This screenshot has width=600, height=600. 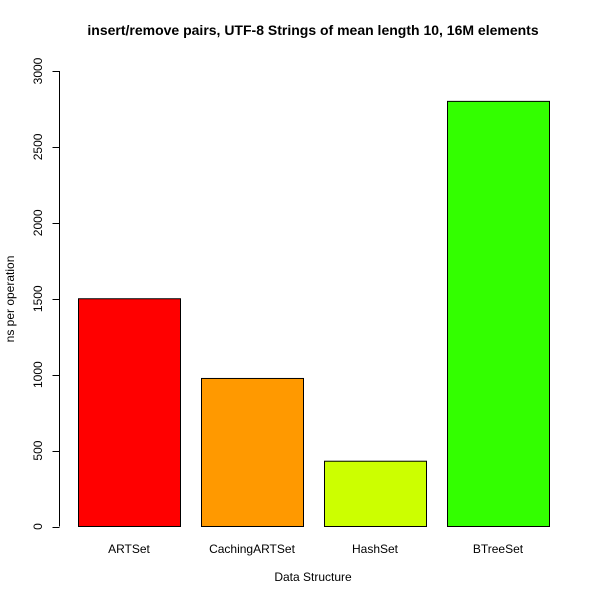 I want to click on x-tick-label: BTreeSet, so click(x=498, y=549).